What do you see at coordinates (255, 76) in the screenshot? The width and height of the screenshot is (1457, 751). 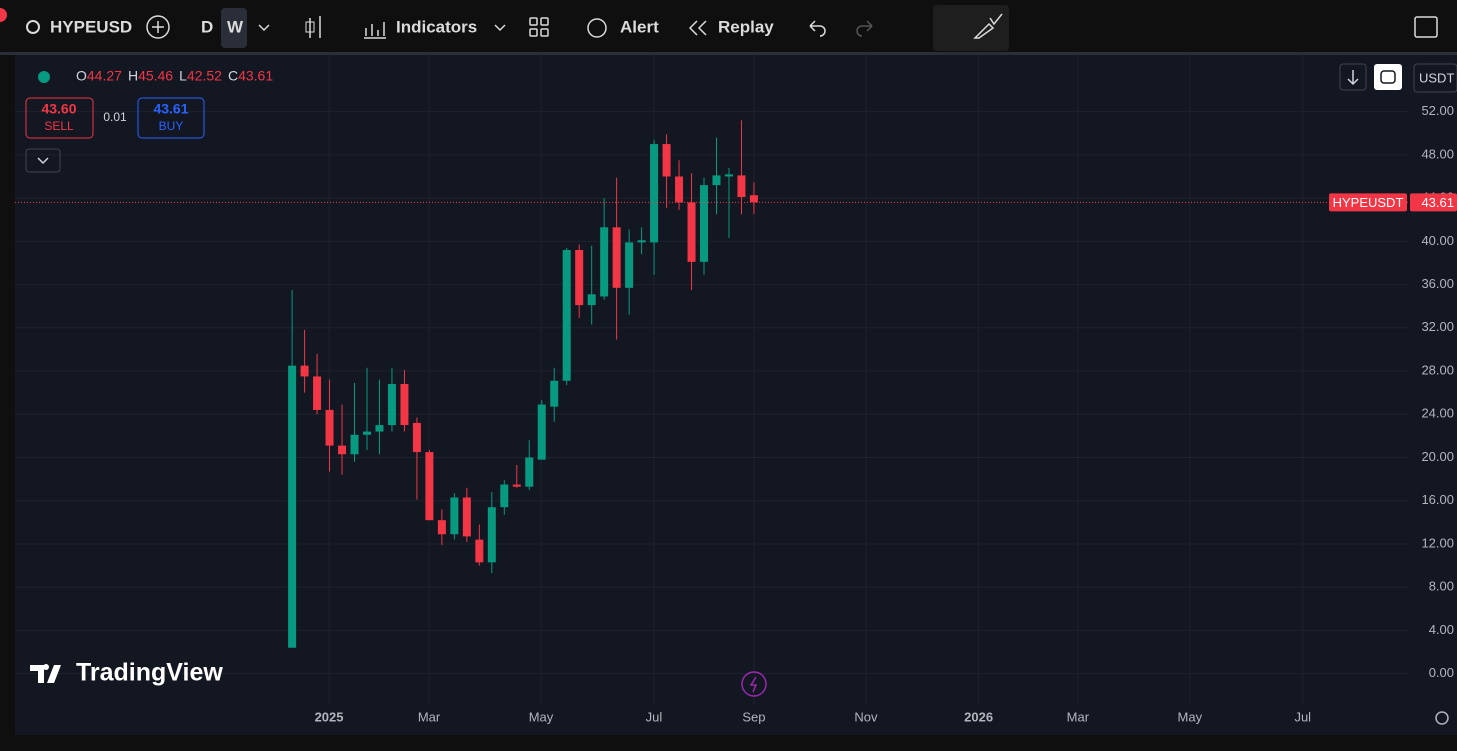 I see `legend-value: 43.61` at bounding box center [255, 76].